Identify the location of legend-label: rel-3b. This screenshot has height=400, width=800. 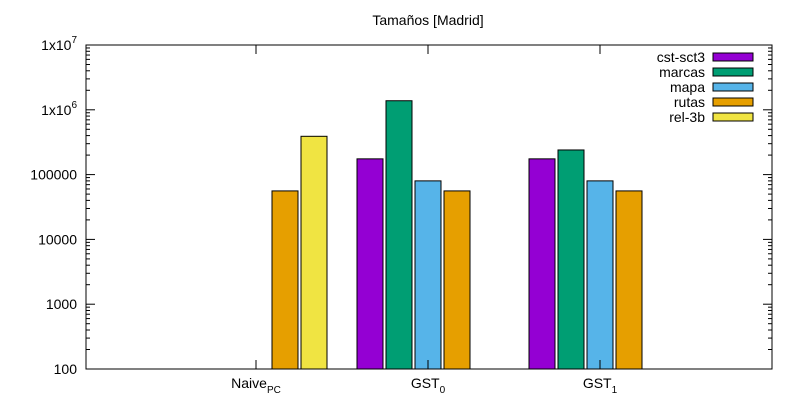
(687, 117).